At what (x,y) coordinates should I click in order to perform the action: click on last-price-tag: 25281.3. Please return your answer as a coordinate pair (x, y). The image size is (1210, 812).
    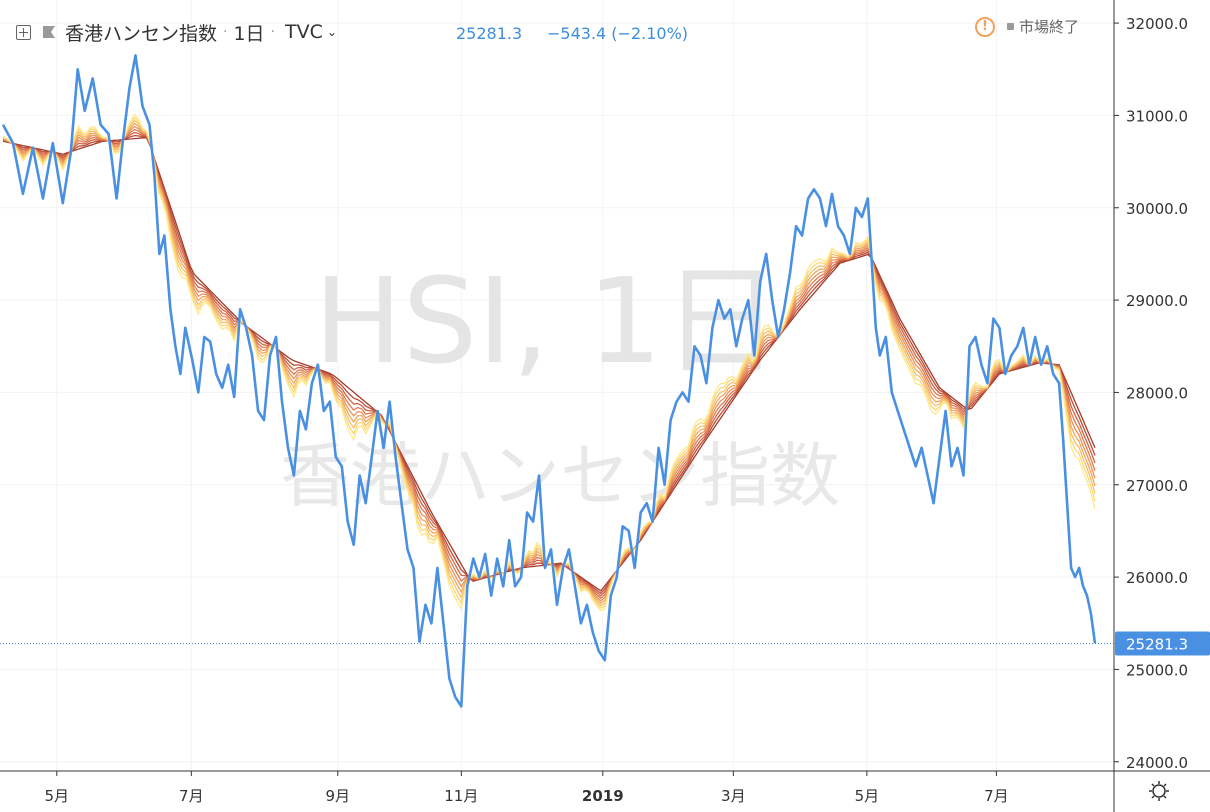
    Looking at the image, I should click on (1162, 643).